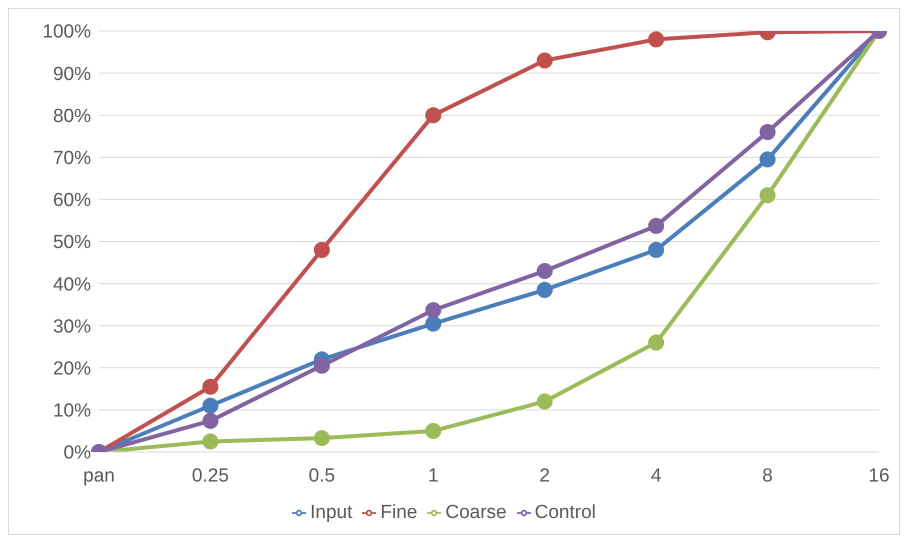 This screenshot has width=908, height=543. What do you see at coordinates (72, 159) in the screenshot?
I see `y-tick-label: 70%` at bounding box center [72, 159].